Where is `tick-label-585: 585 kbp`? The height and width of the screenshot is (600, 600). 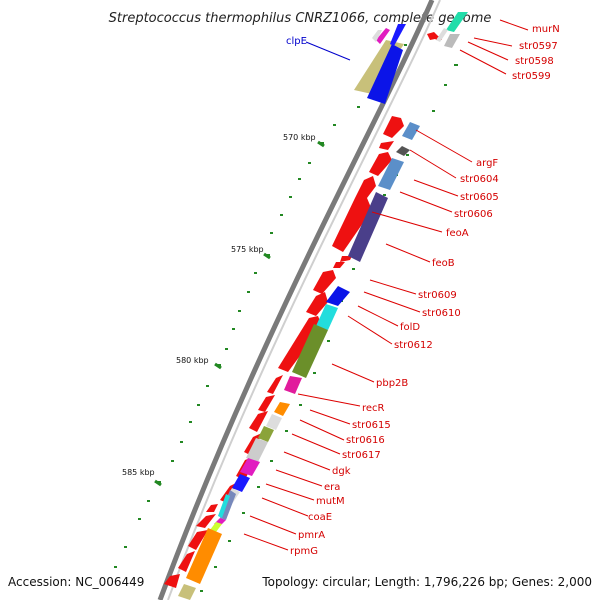 tick-label-585: 585 kbp is located at coordinates (138, 472).